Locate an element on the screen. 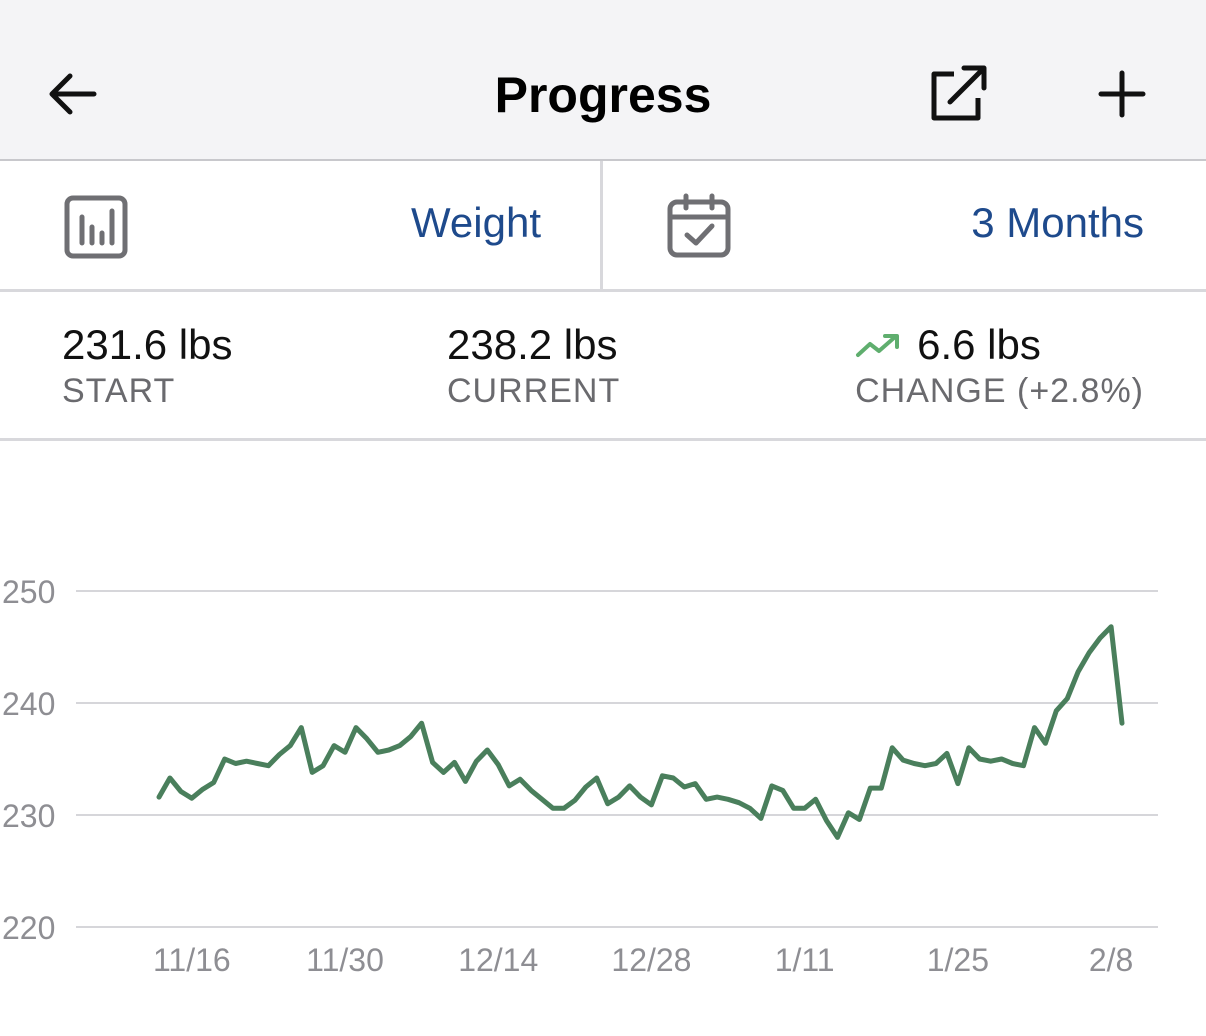  calendar-check-icon is located at coordinates (699, 226).